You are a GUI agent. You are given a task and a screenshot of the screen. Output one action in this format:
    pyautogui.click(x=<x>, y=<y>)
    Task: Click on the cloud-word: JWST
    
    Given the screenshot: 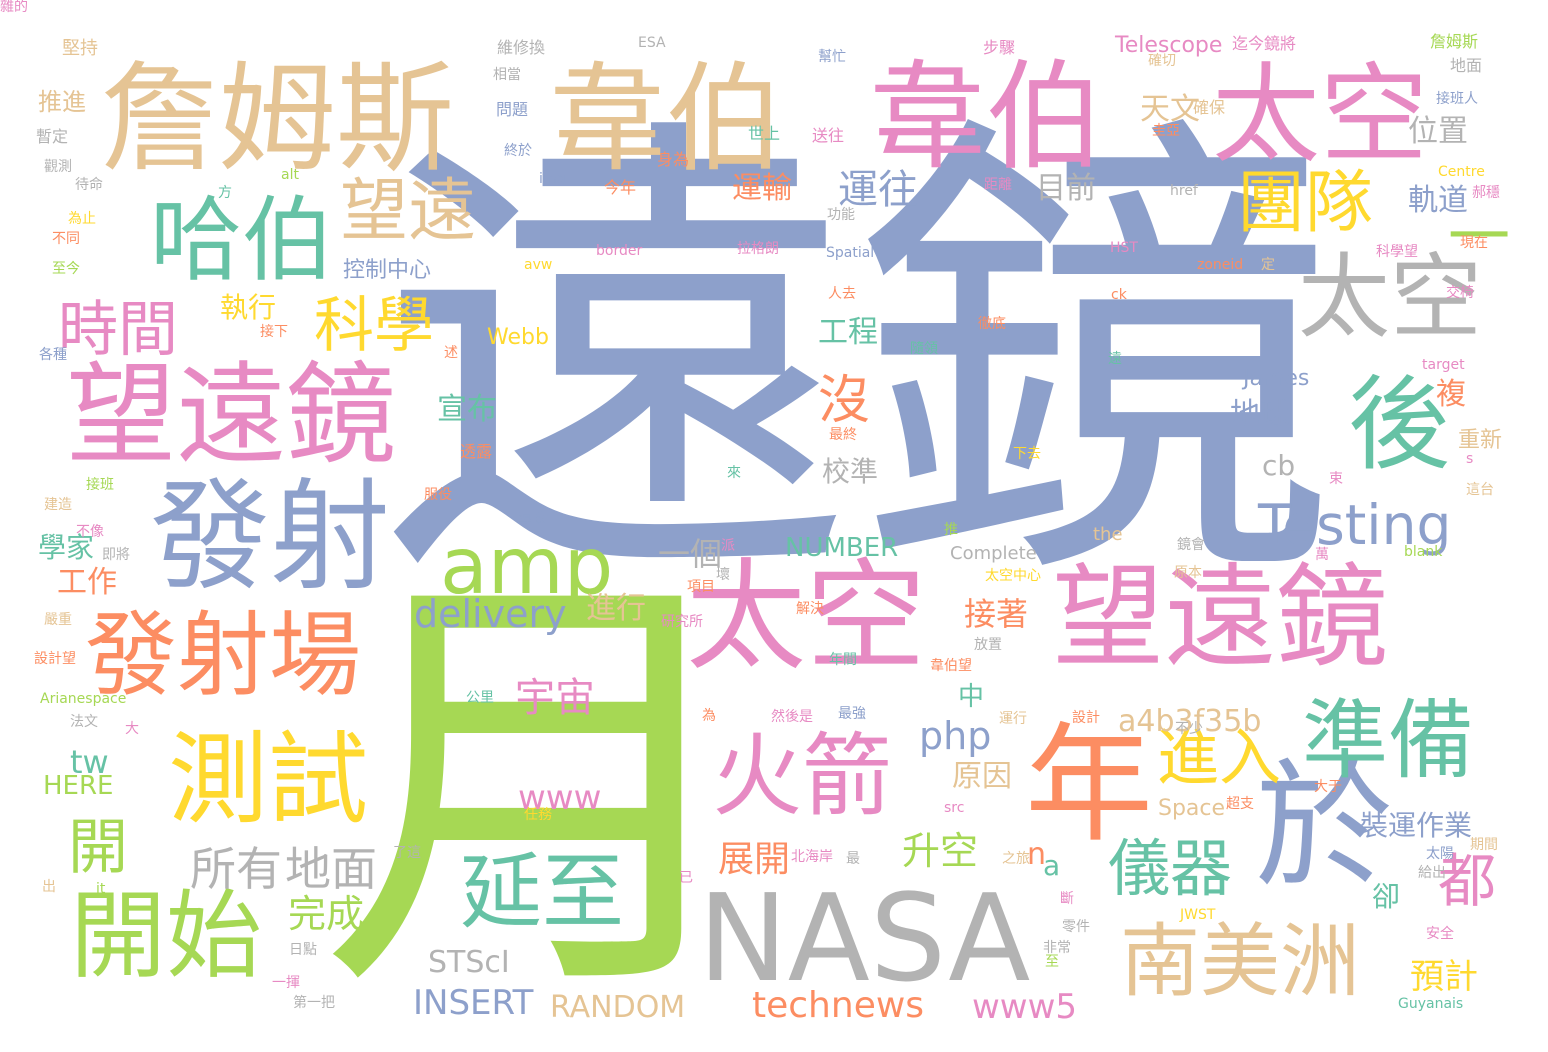 What is the action you would take?
    pyautogui.click(x=1198, y=915)
    